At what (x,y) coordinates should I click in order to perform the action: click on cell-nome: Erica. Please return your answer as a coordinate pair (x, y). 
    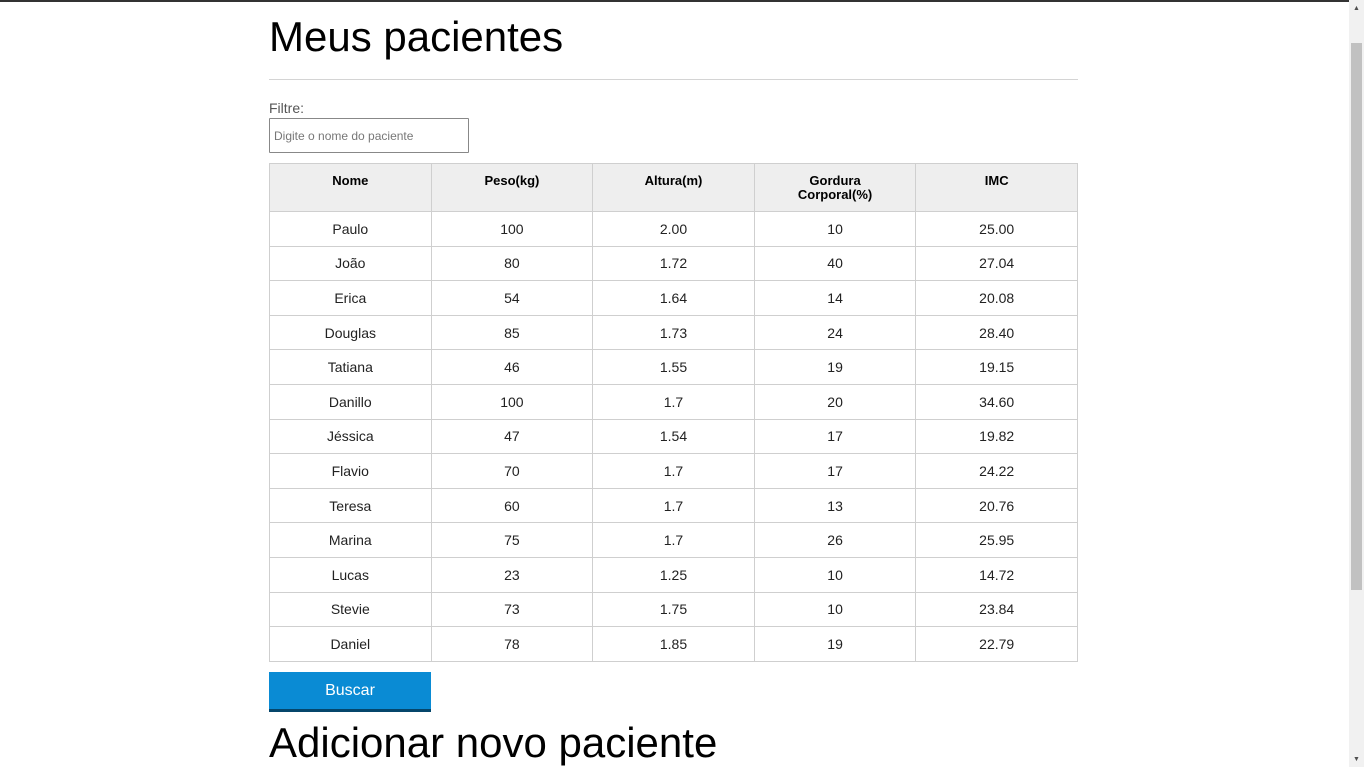
    Looking at the image, I should click on (350, 298).